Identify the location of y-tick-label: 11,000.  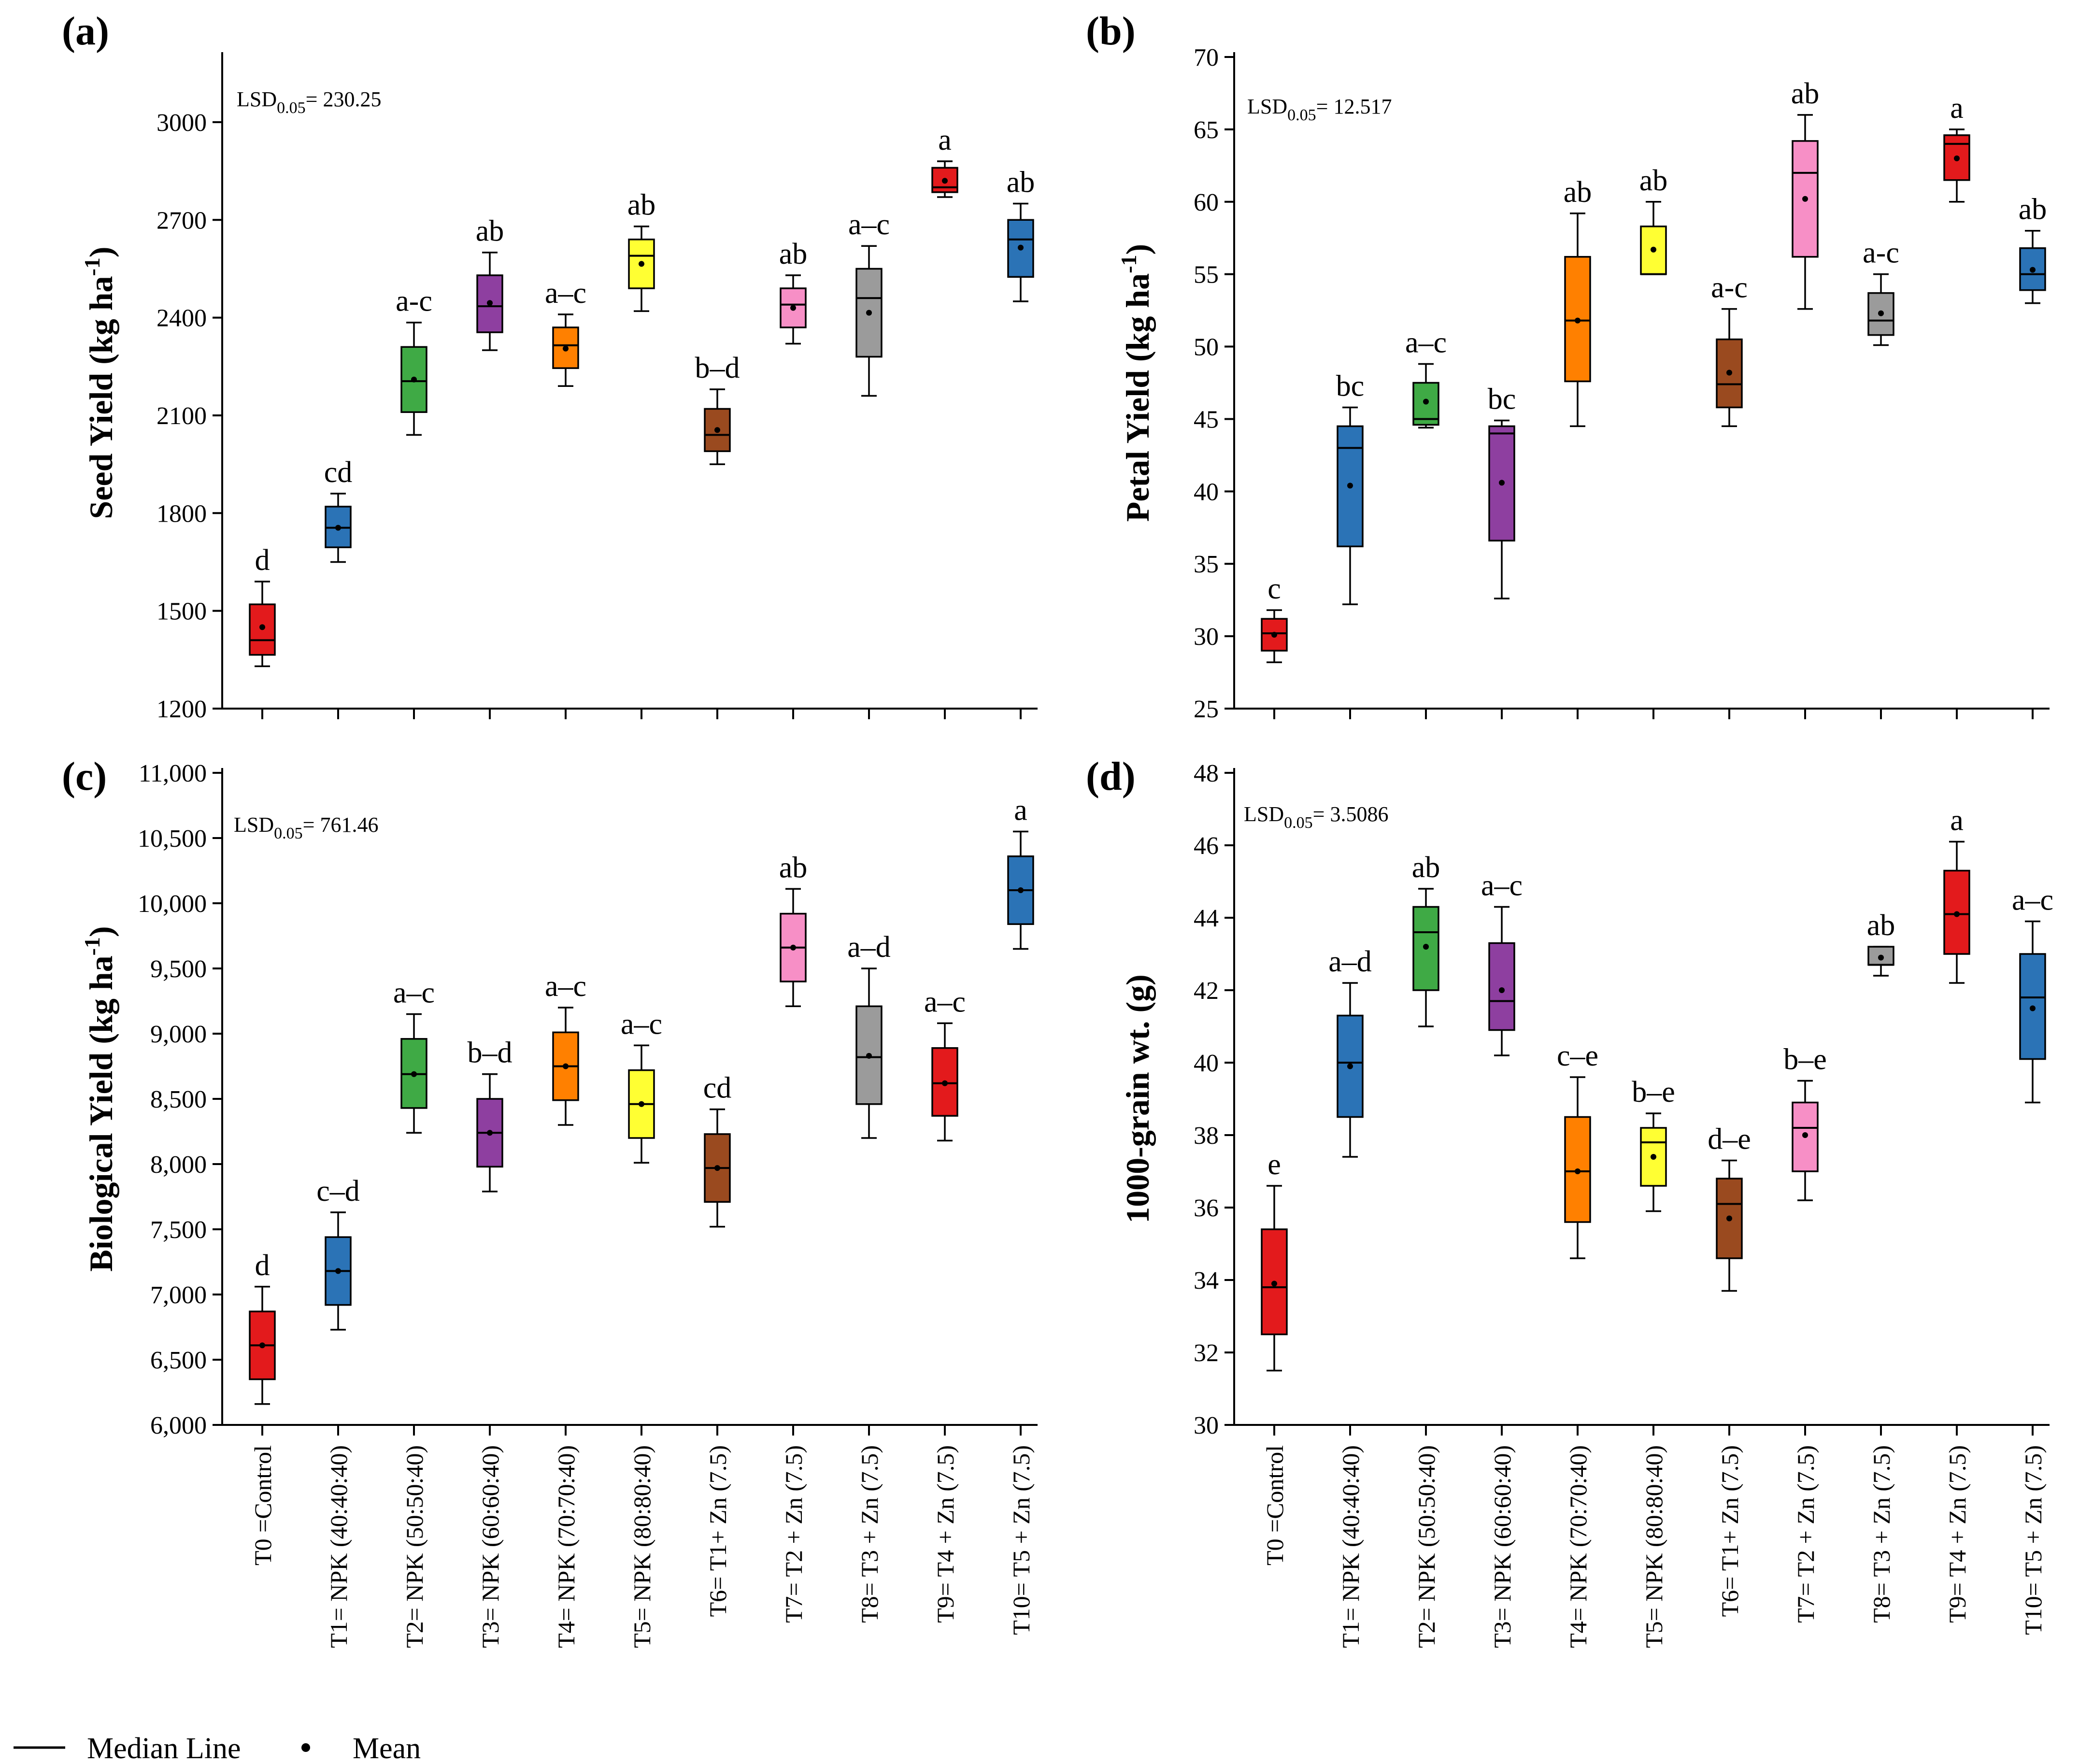
(173, 773).